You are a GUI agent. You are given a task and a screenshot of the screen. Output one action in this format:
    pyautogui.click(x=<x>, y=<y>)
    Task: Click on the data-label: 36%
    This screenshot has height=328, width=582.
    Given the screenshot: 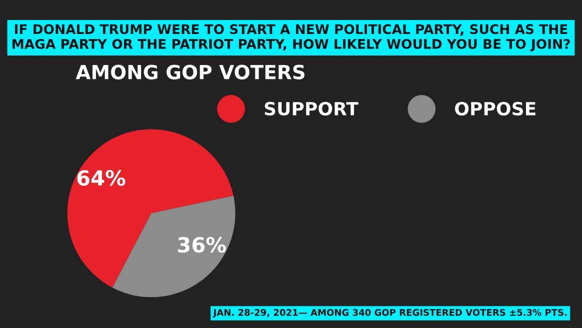 What is the action you would take?
    pyautogui.click(x=202, y=244)
    